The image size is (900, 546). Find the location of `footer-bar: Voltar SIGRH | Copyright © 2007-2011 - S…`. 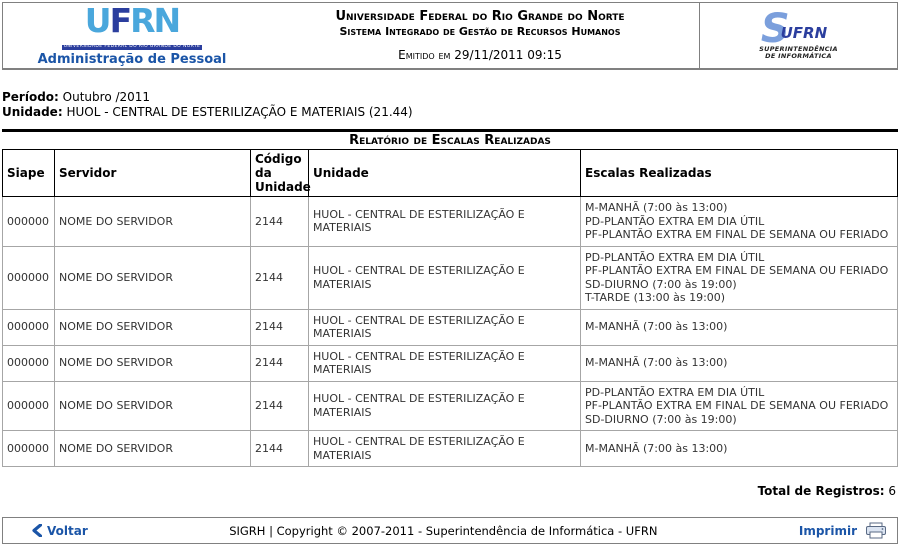

footer-bar: Voltar SIGRH | Copyright © 2007-2011 - S… is located at coordinates (450, 530).